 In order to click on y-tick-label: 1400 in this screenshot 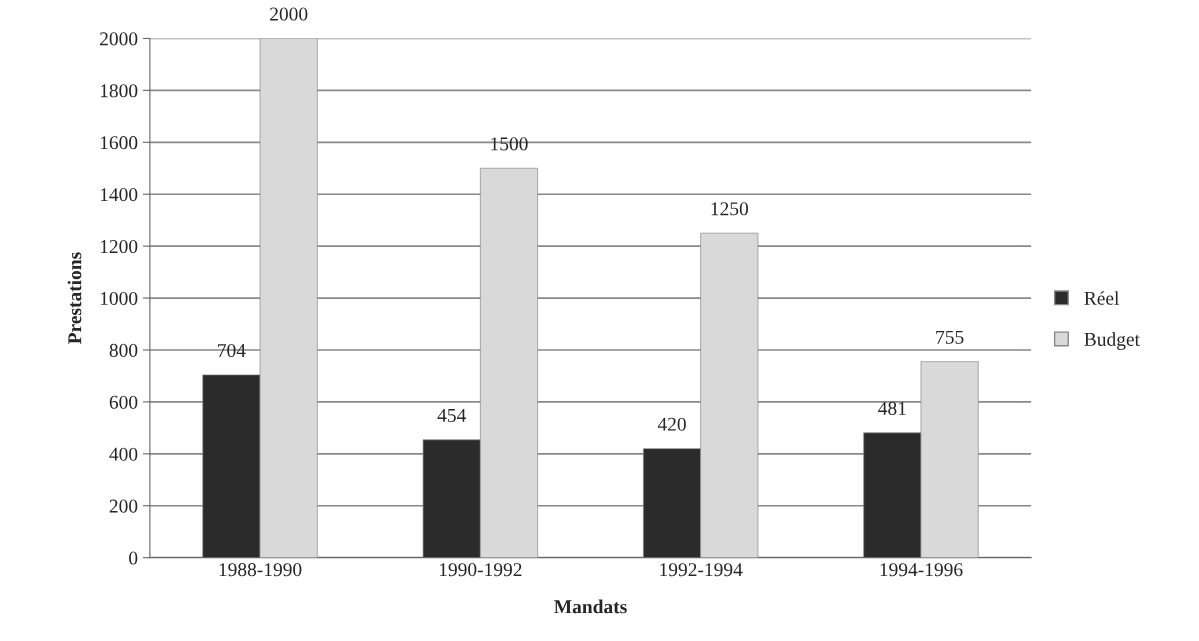, I will do `click(119, 195)`.